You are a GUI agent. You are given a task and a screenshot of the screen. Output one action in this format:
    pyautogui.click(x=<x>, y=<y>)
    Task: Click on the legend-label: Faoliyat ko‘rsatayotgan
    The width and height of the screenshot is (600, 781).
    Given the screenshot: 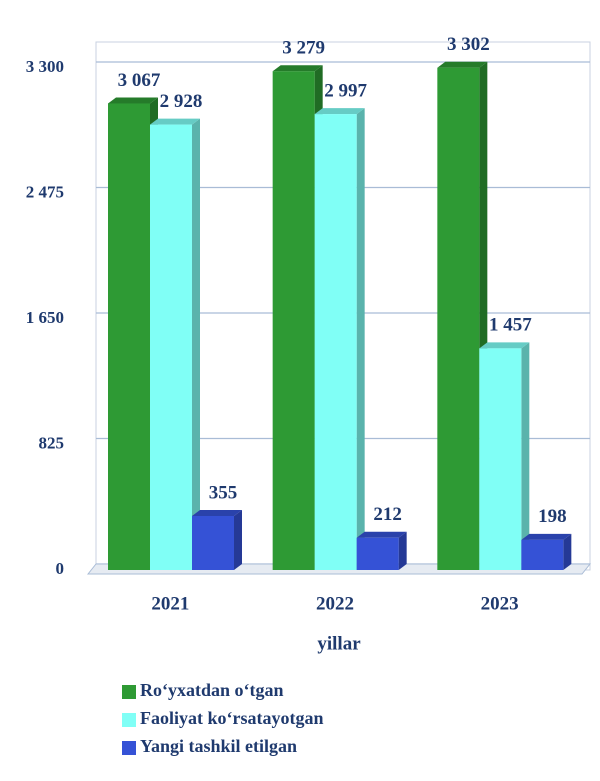 What is the action you would take?
    pyautogui.click(x=232, y=718)
    